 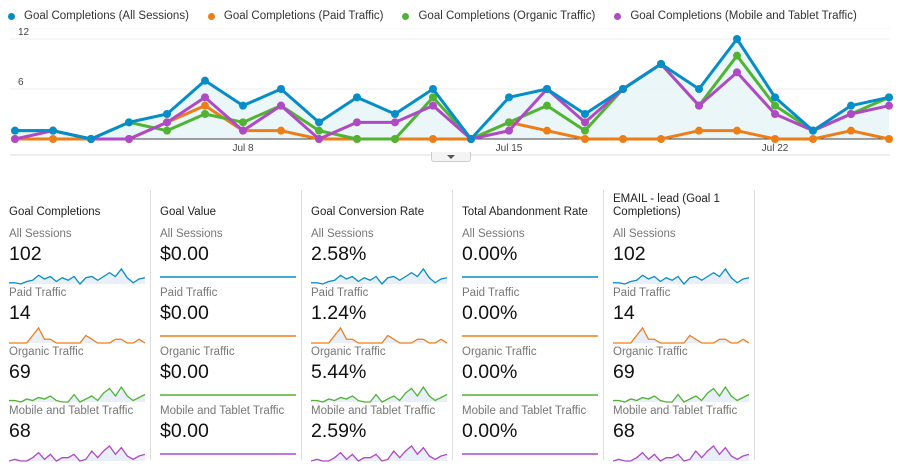 What do you see at coordinates (509, 148) in the screenshot?
I see `x-tick-label: Jul 15` at bounding box center [509, 148].